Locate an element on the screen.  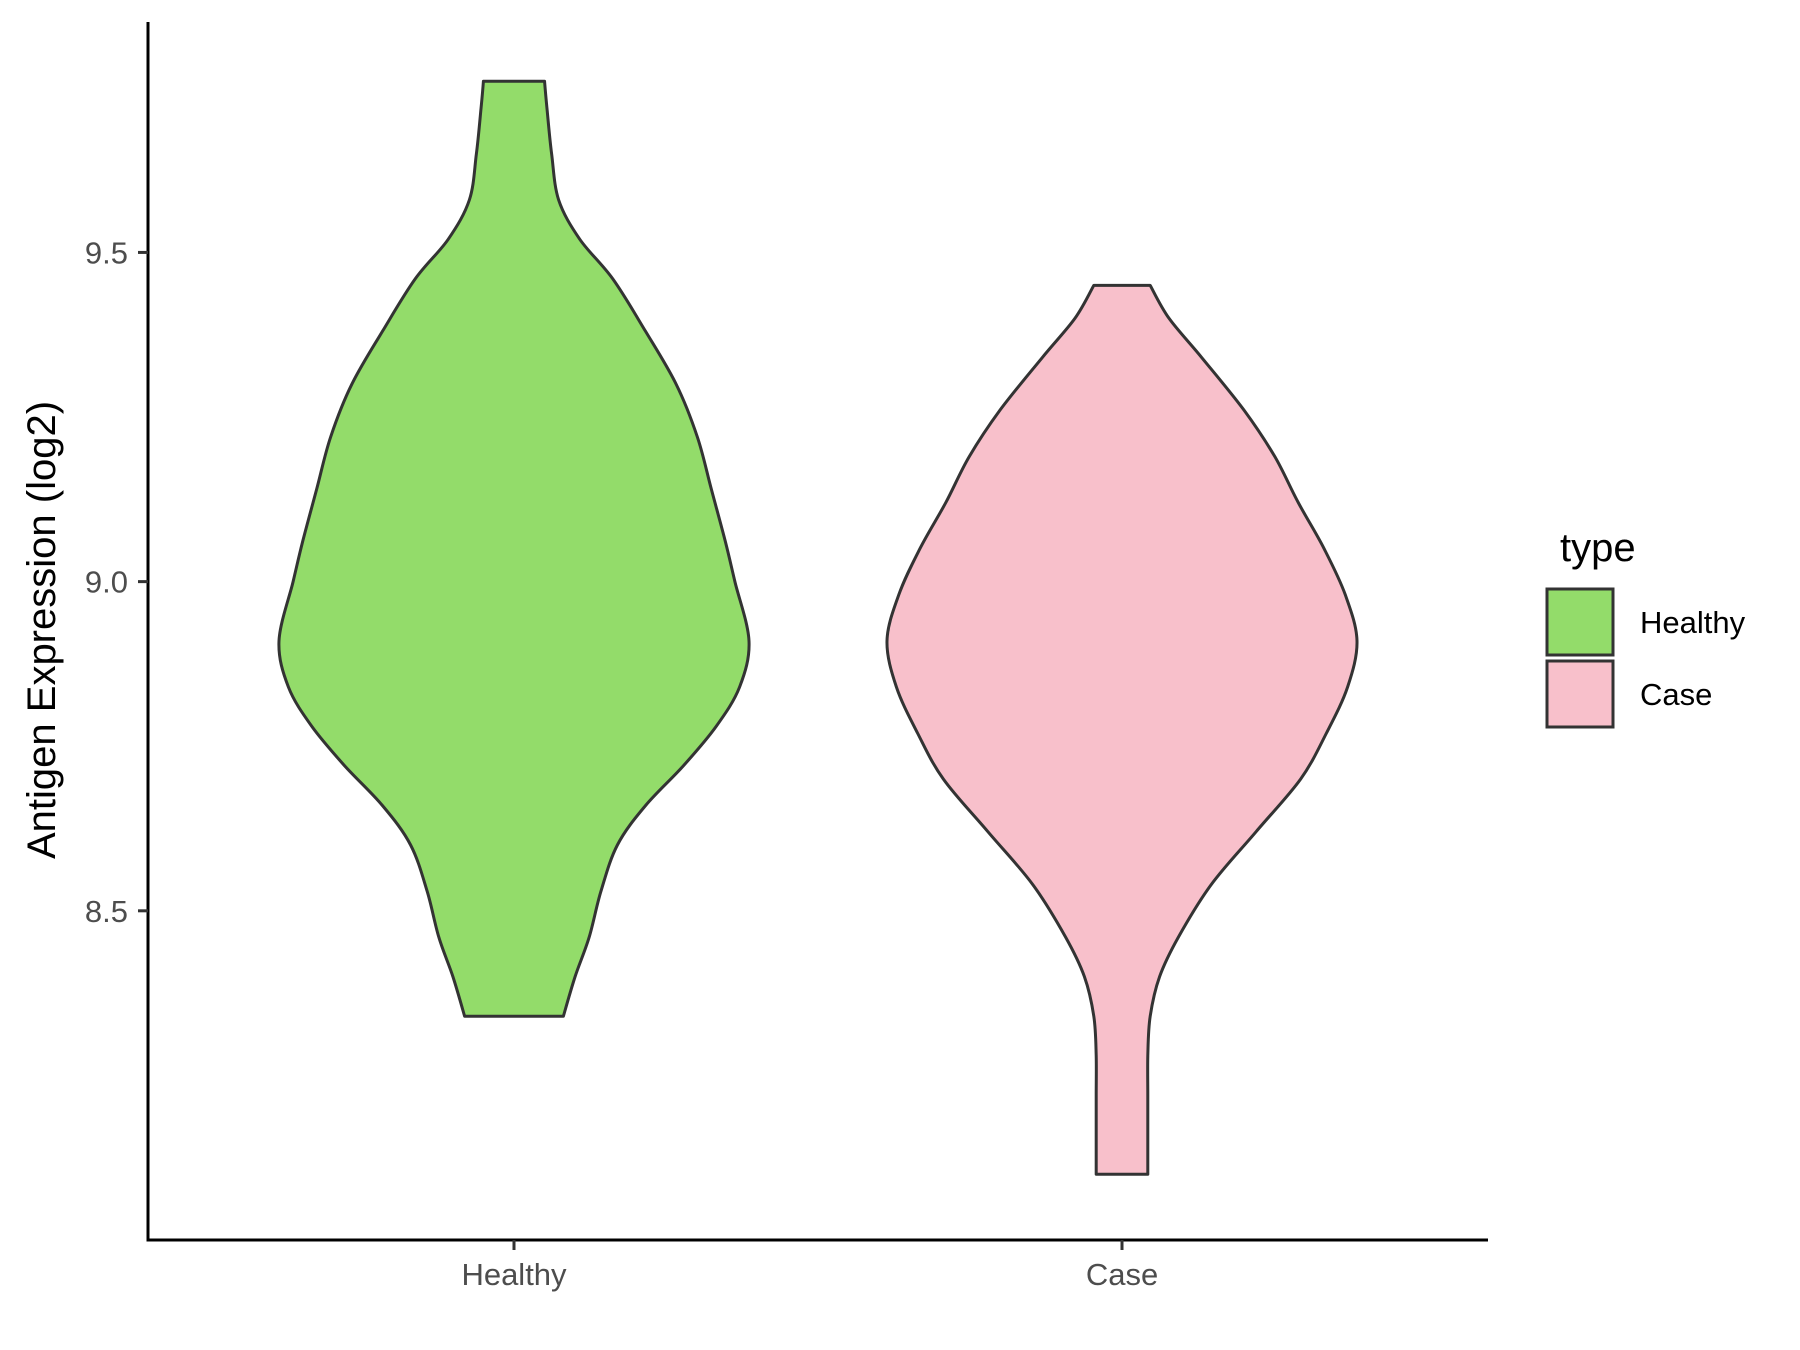
x-ticks: Healthy Case is located at coordinates (809, 1266).